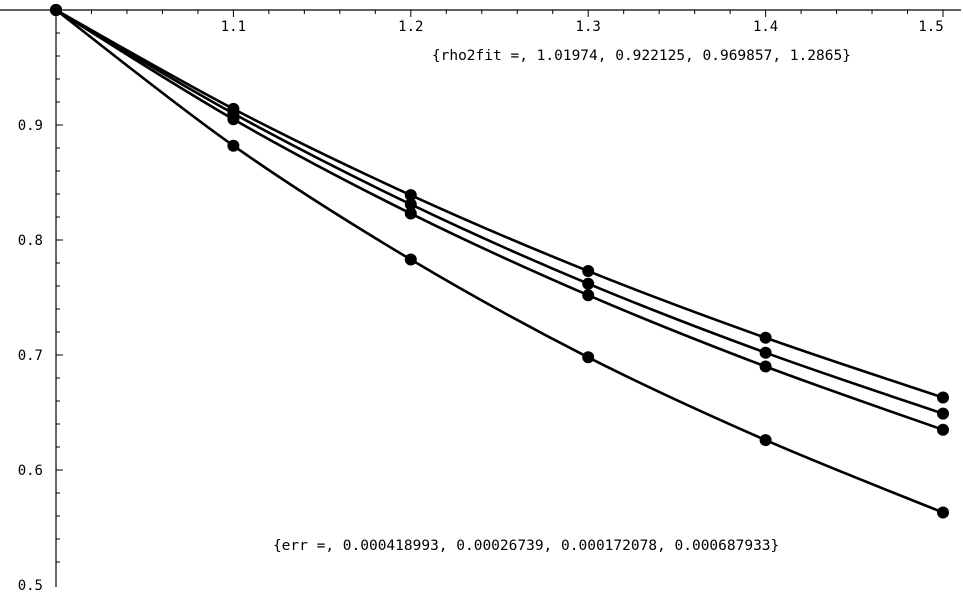  What do you see at coordinates (588, 27) in the screenshot?
I see `x-tick-label: 1.3` at bounding box center [588, 27].